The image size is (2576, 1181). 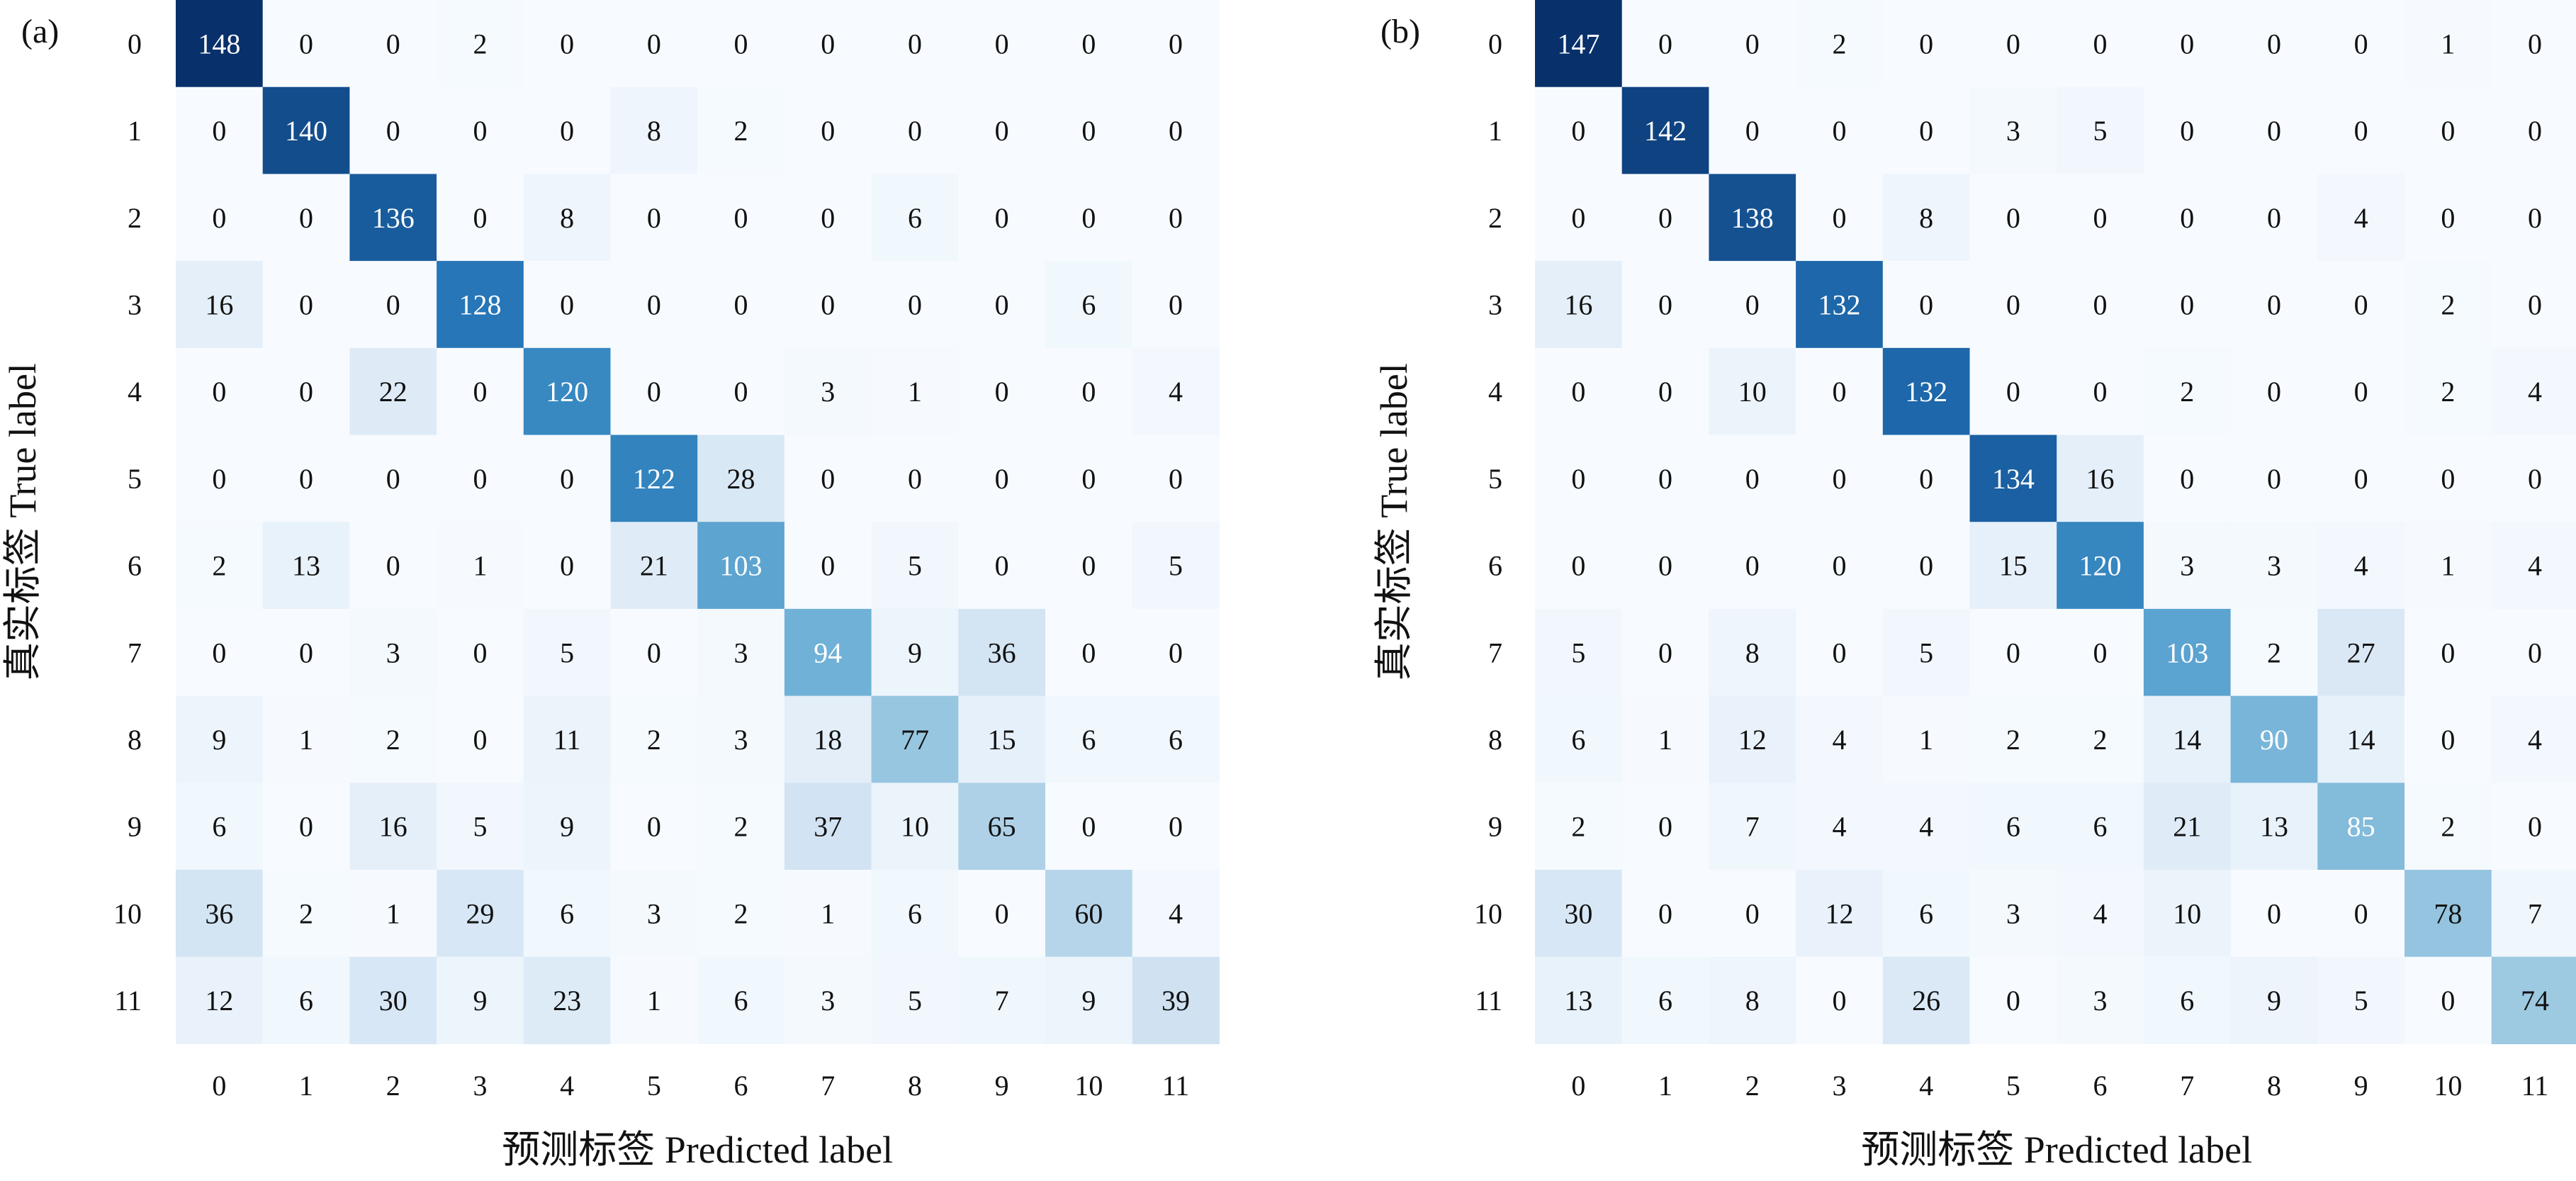 I want to click on y-tick-label: 3, so click(x=1495, y=304).